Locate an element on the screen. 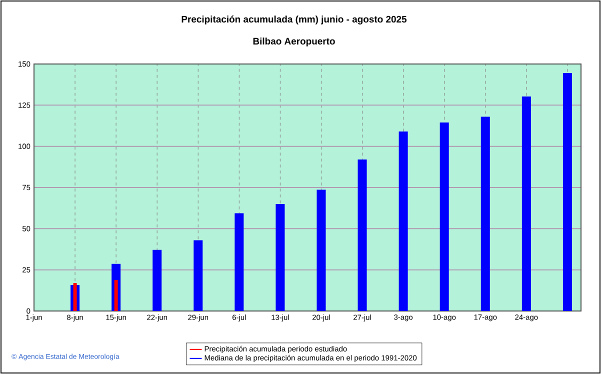 The height and width of the screenshot is (374, 601). chart-title: Precipitación acumulada (mm) junio - agosto 2025 is located at coordinates (294, 20).